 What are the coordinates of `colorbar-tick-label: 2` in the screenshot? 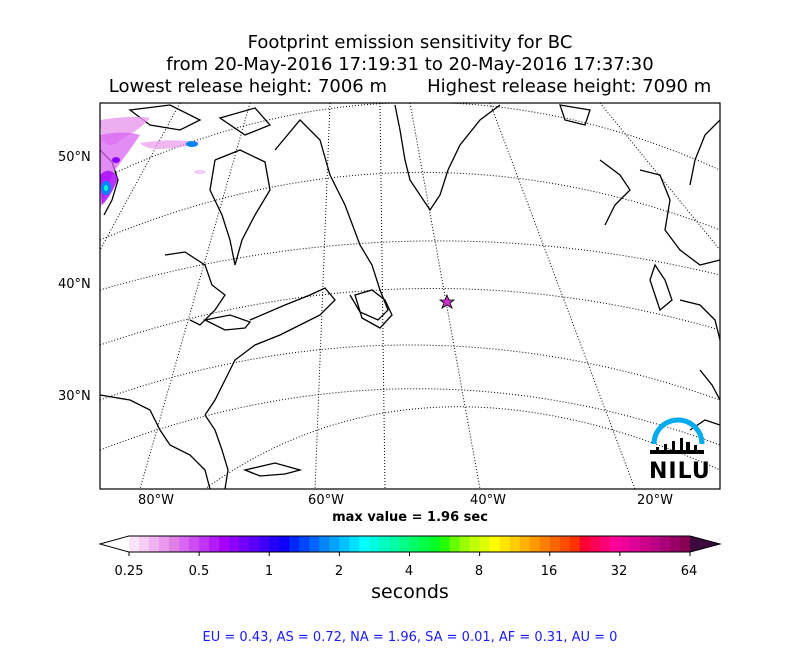 It's located at (339, 571).